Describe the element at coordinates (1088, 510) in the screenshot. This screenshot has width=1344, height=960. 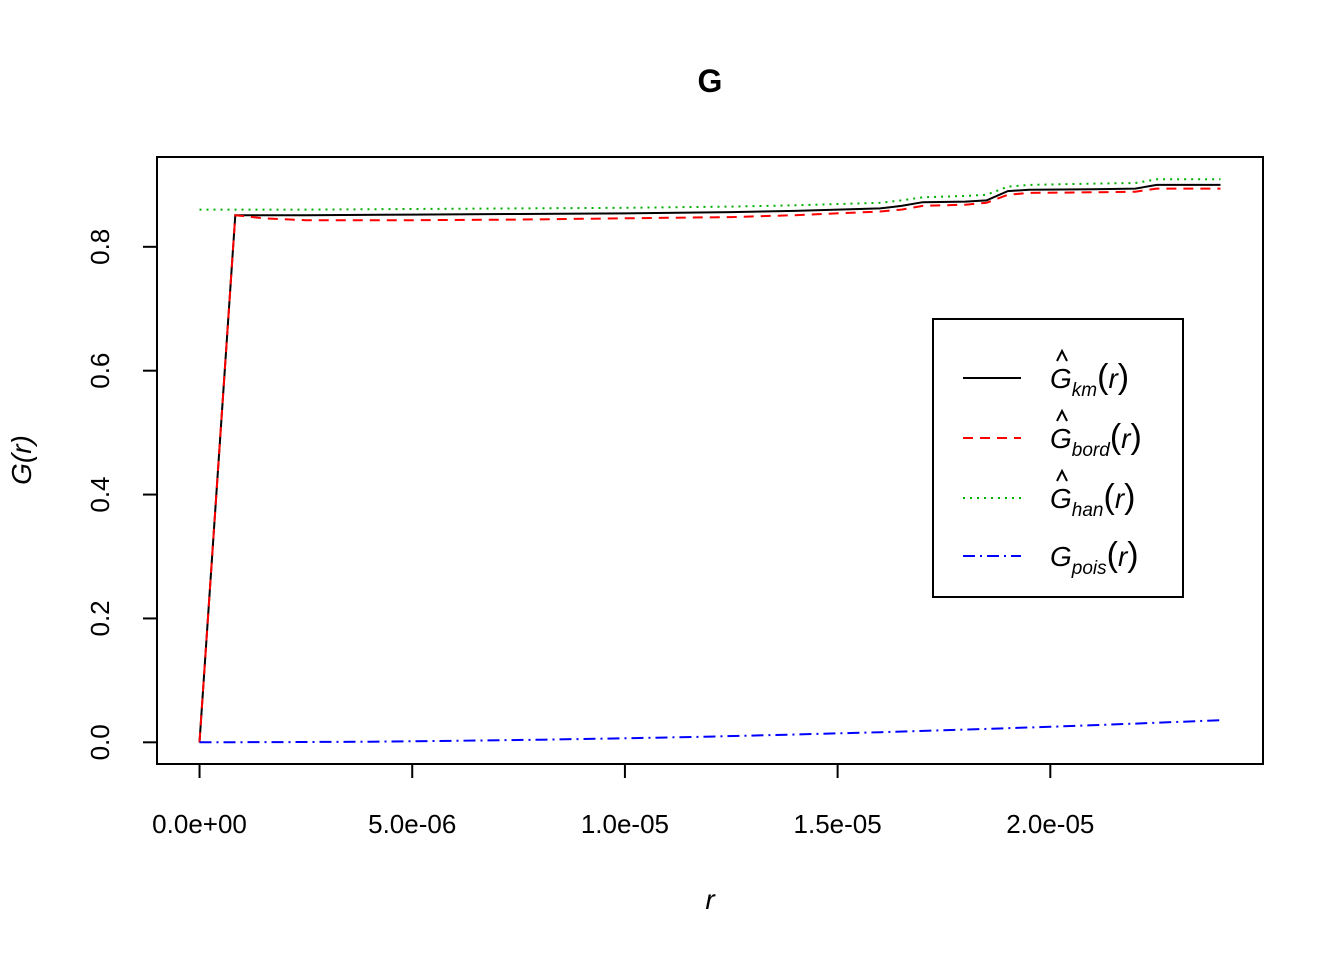
I see `legend-subscript: han` at that location.